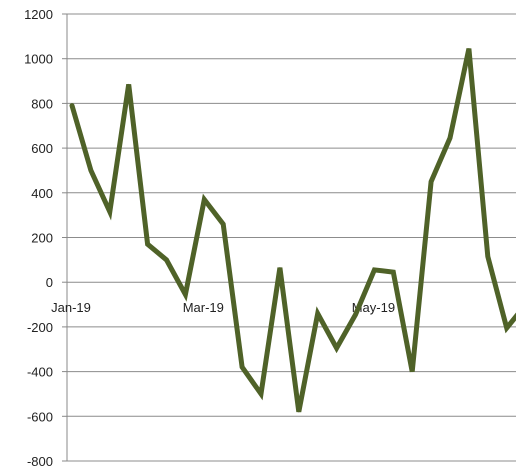  Describe the element at coordinates (40, 327) in the screenshot. I see `y-tick-label: -200` at that location.